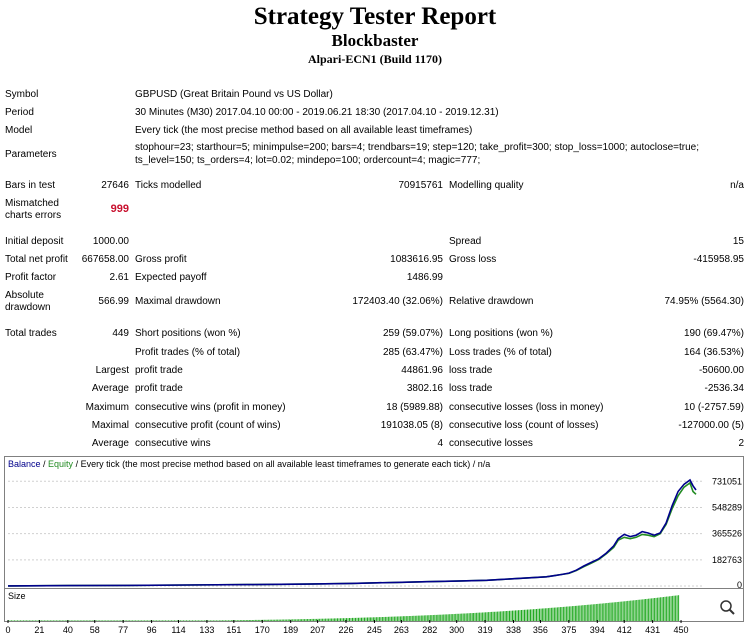  Describe the element at coordinates (34, 241) in the screenshot. I see `deposit-label: Initial deposit` at that location.